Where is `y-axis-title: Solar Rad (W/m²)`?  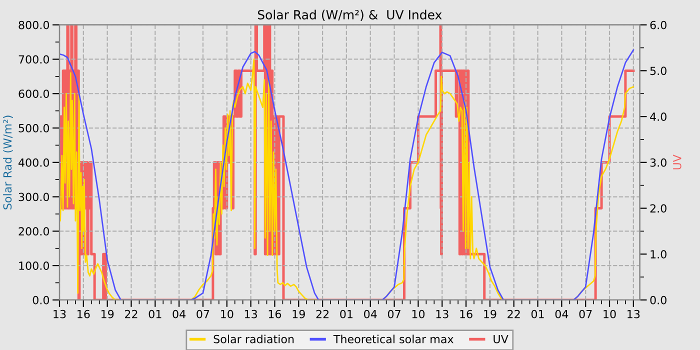
y-axis-title: Solar Rad (W/m²) is located at coordinates (8, 163).